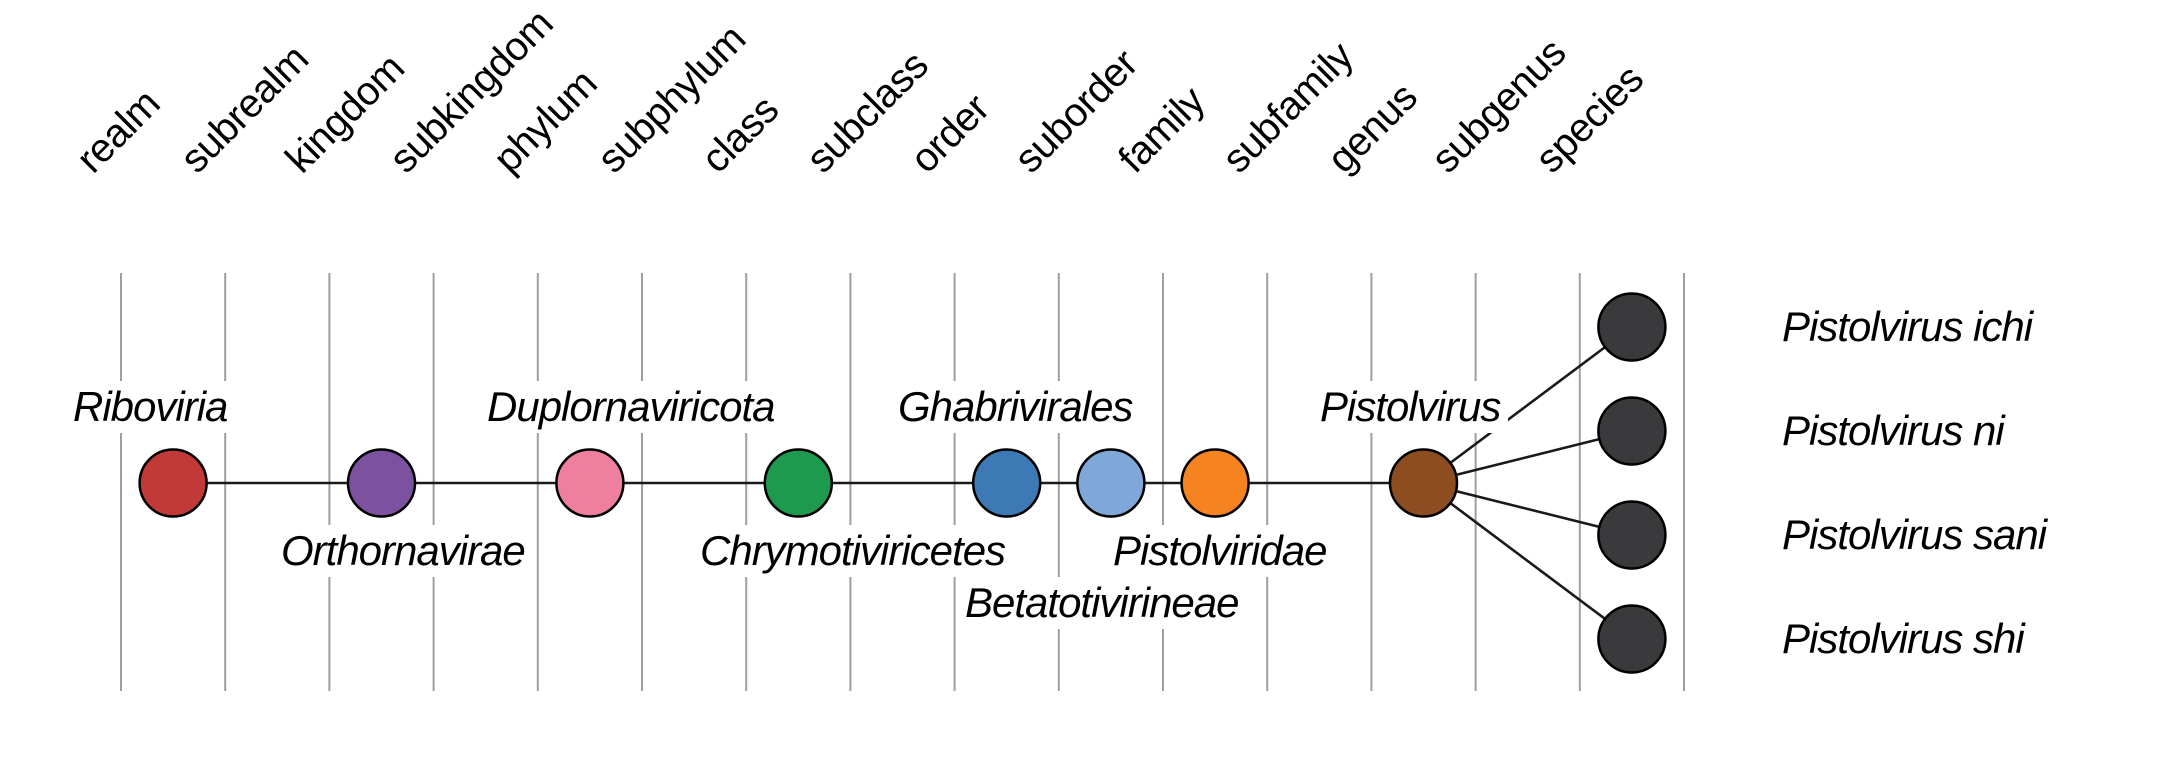  Describe the element at coordinates (1903, 638) in the screenshot. I see `species-label-4: Pistolvirus shi` at that location.